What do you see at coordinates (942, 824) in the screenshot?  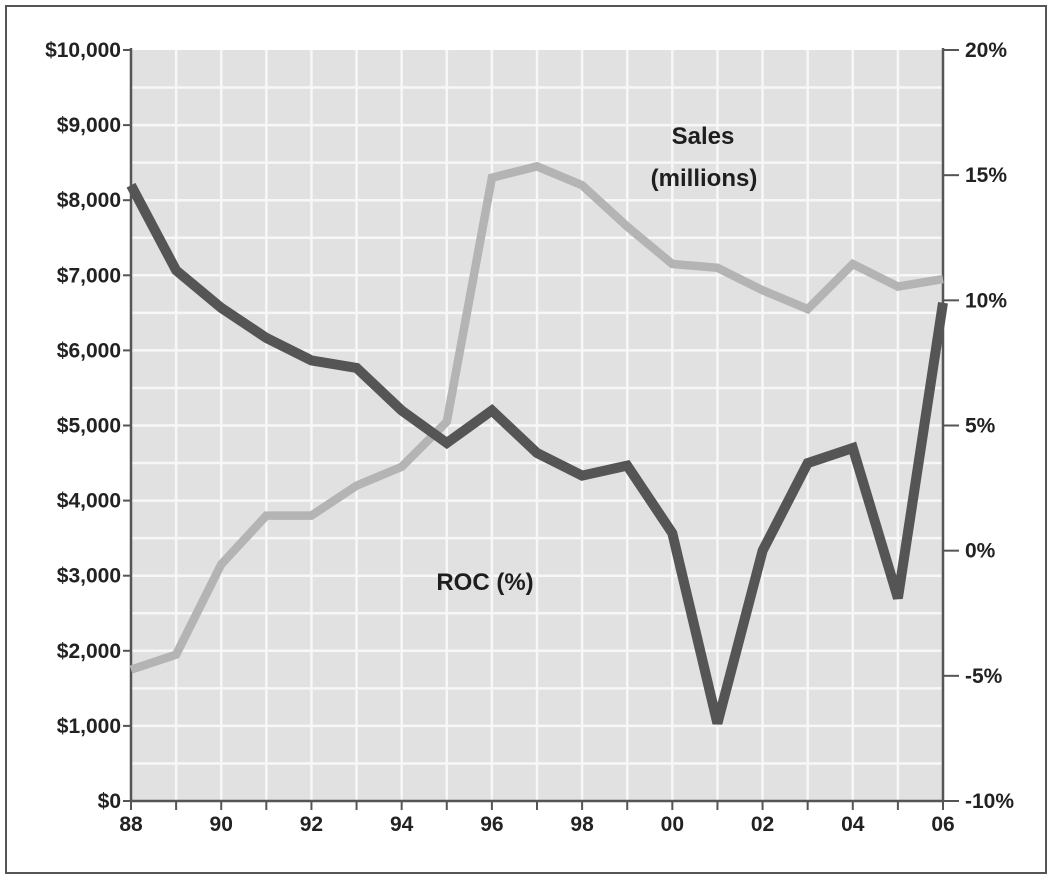 I see `x-tick-label: 06` at bounding box center [942, 824].